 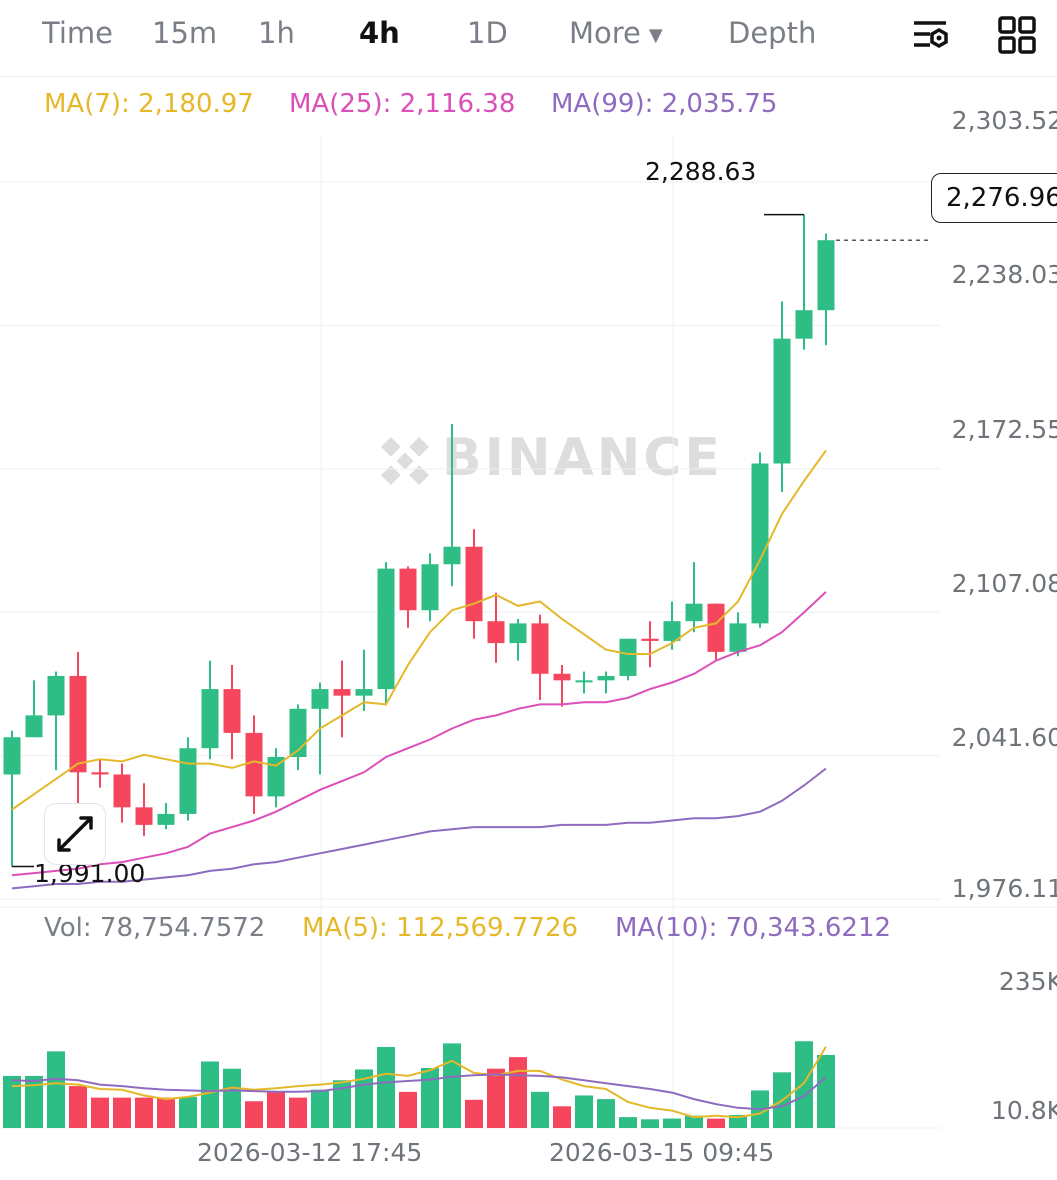 I want to click on price-axis-label: 2,303.52, so click(x=1004, y=120).